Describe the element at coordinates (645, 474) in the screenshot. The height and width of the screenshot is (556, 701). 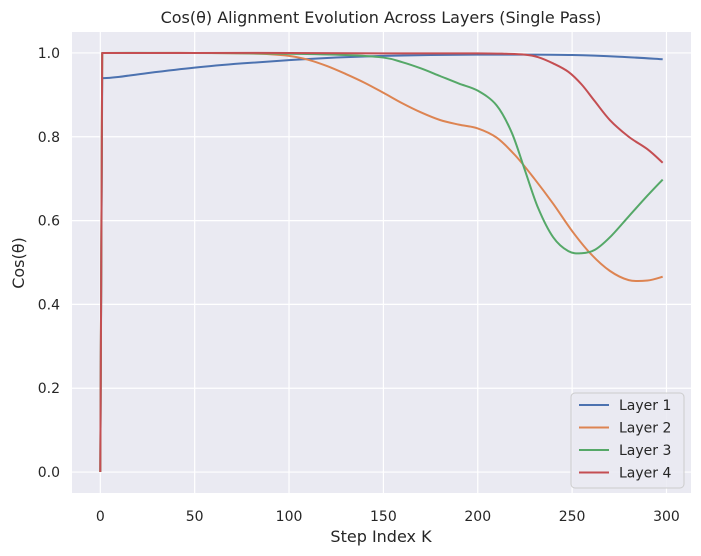
I see `legend-label: Layer 4` at that location.